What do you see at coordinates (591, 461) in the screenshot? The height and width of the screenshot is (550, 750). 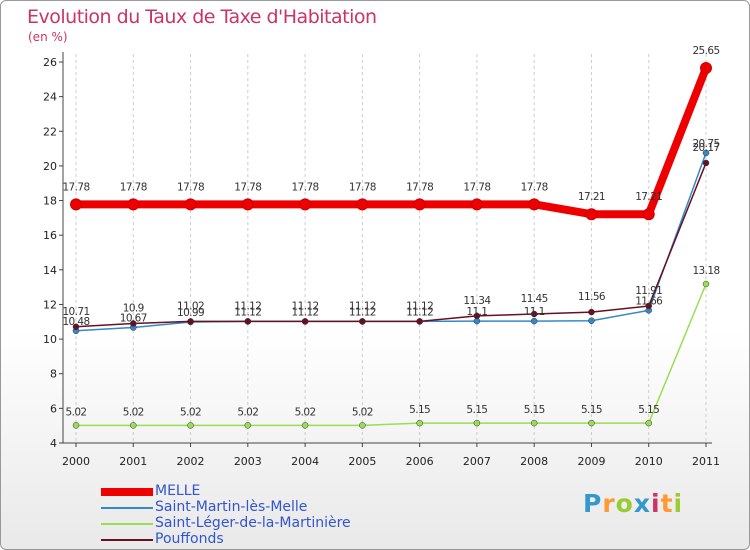 I see `x-tick-label: 2009` at bounding box center [591, 461].